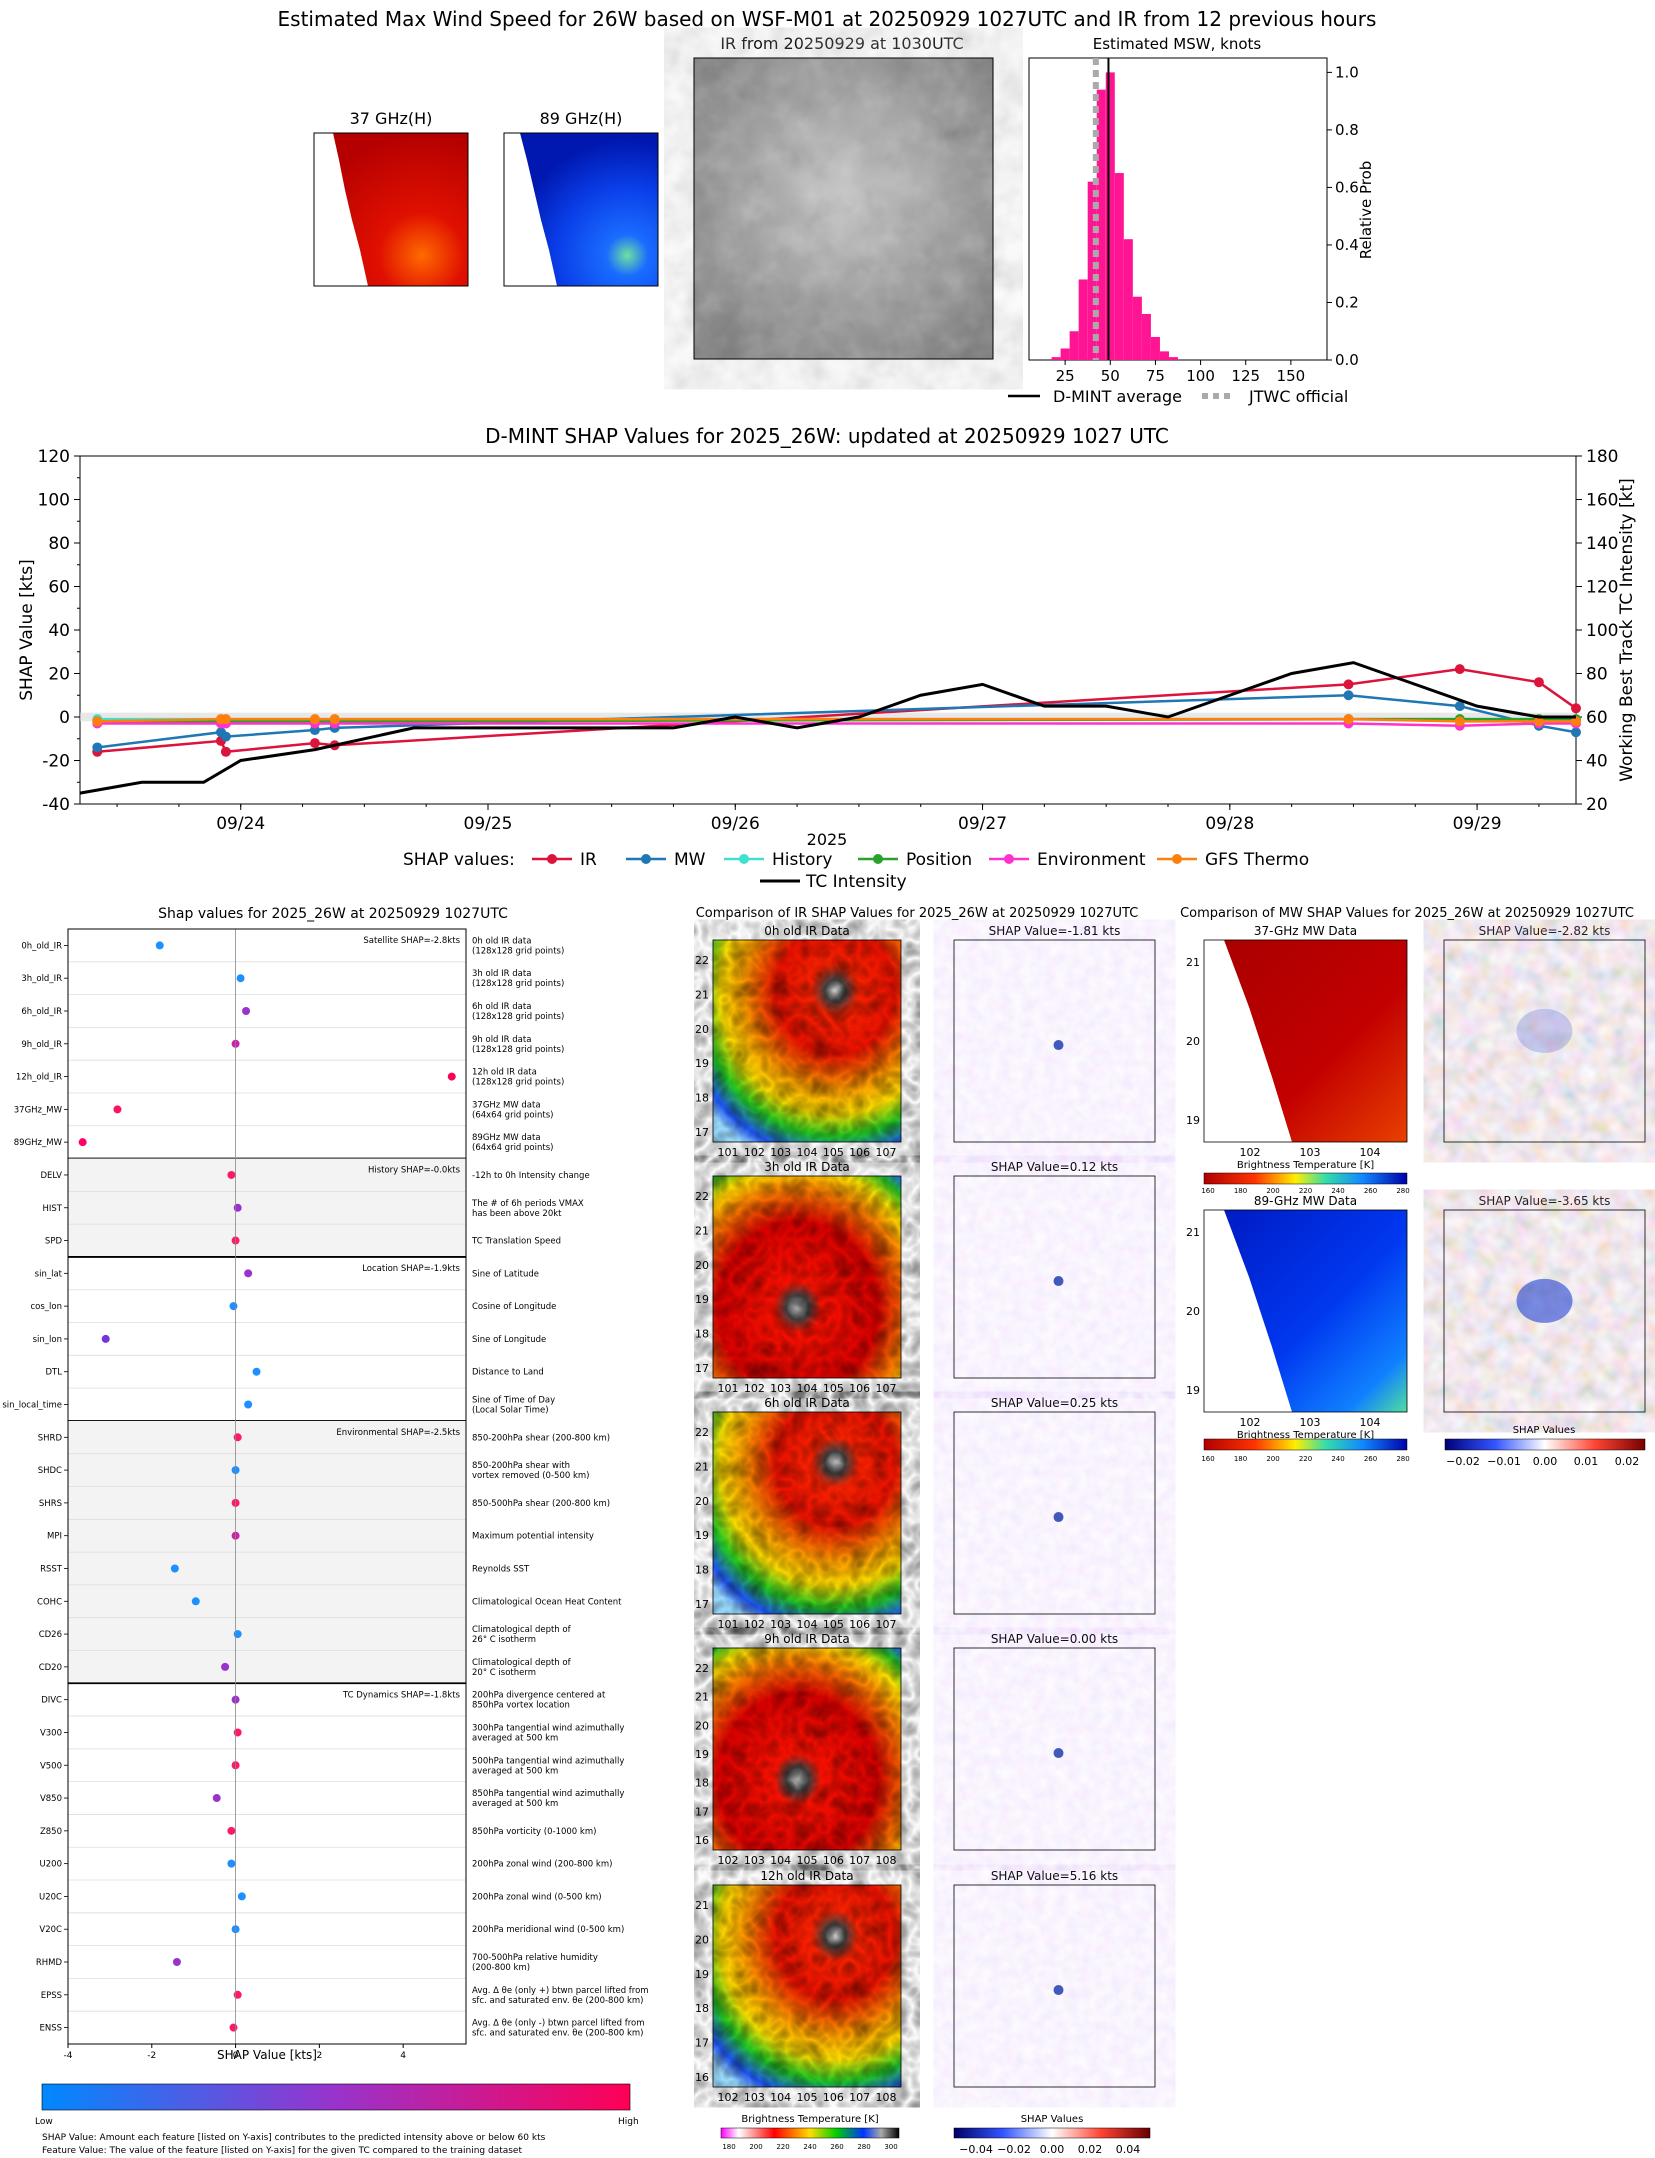 The width and height of the screenshot is (1655, 2158). Describe the element at coordinates (702, 1196) in the screenshot. I see `ir-panel-ytick: 22` at that location.